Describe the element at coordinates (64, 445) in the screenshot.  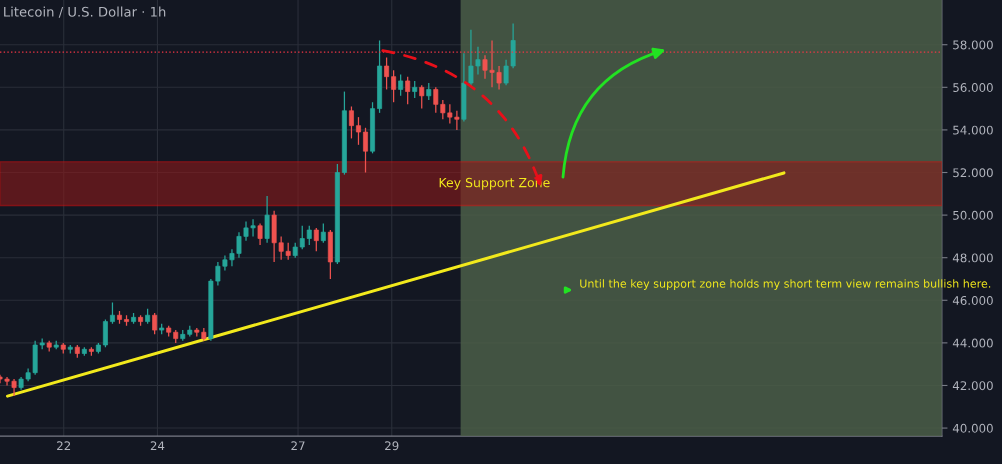
I see `x-tick-label: 22` at that location.